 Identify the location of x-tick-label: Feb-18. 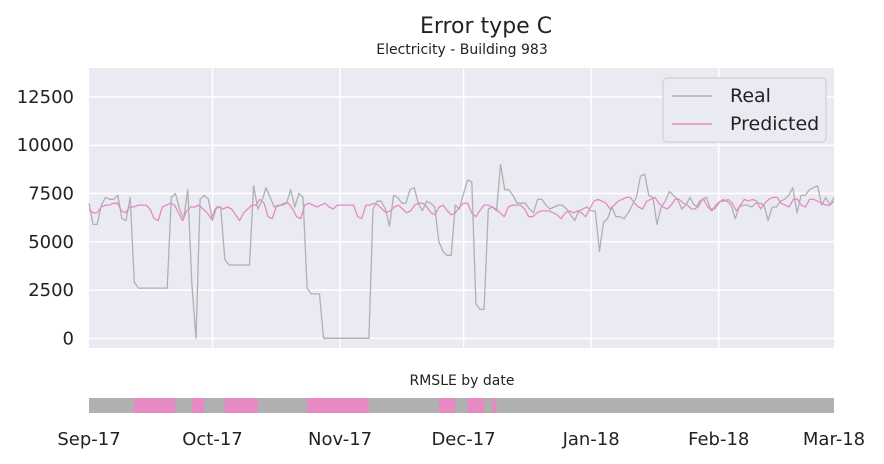
(718, 439).